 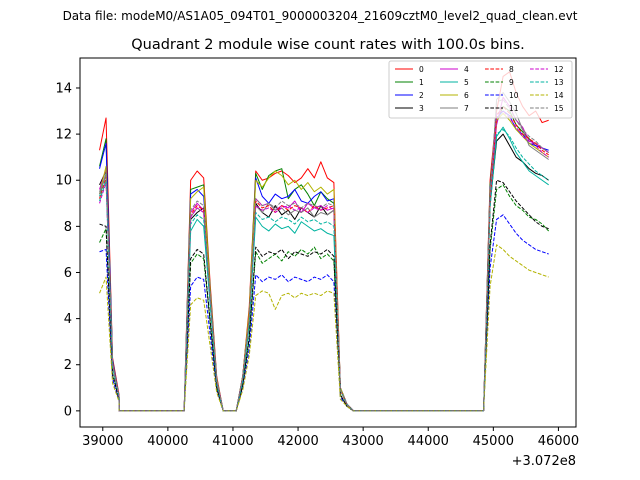 I want to click on y-axis: 0 2 4 6 8 10 12 14, so click(x=67, y=250).